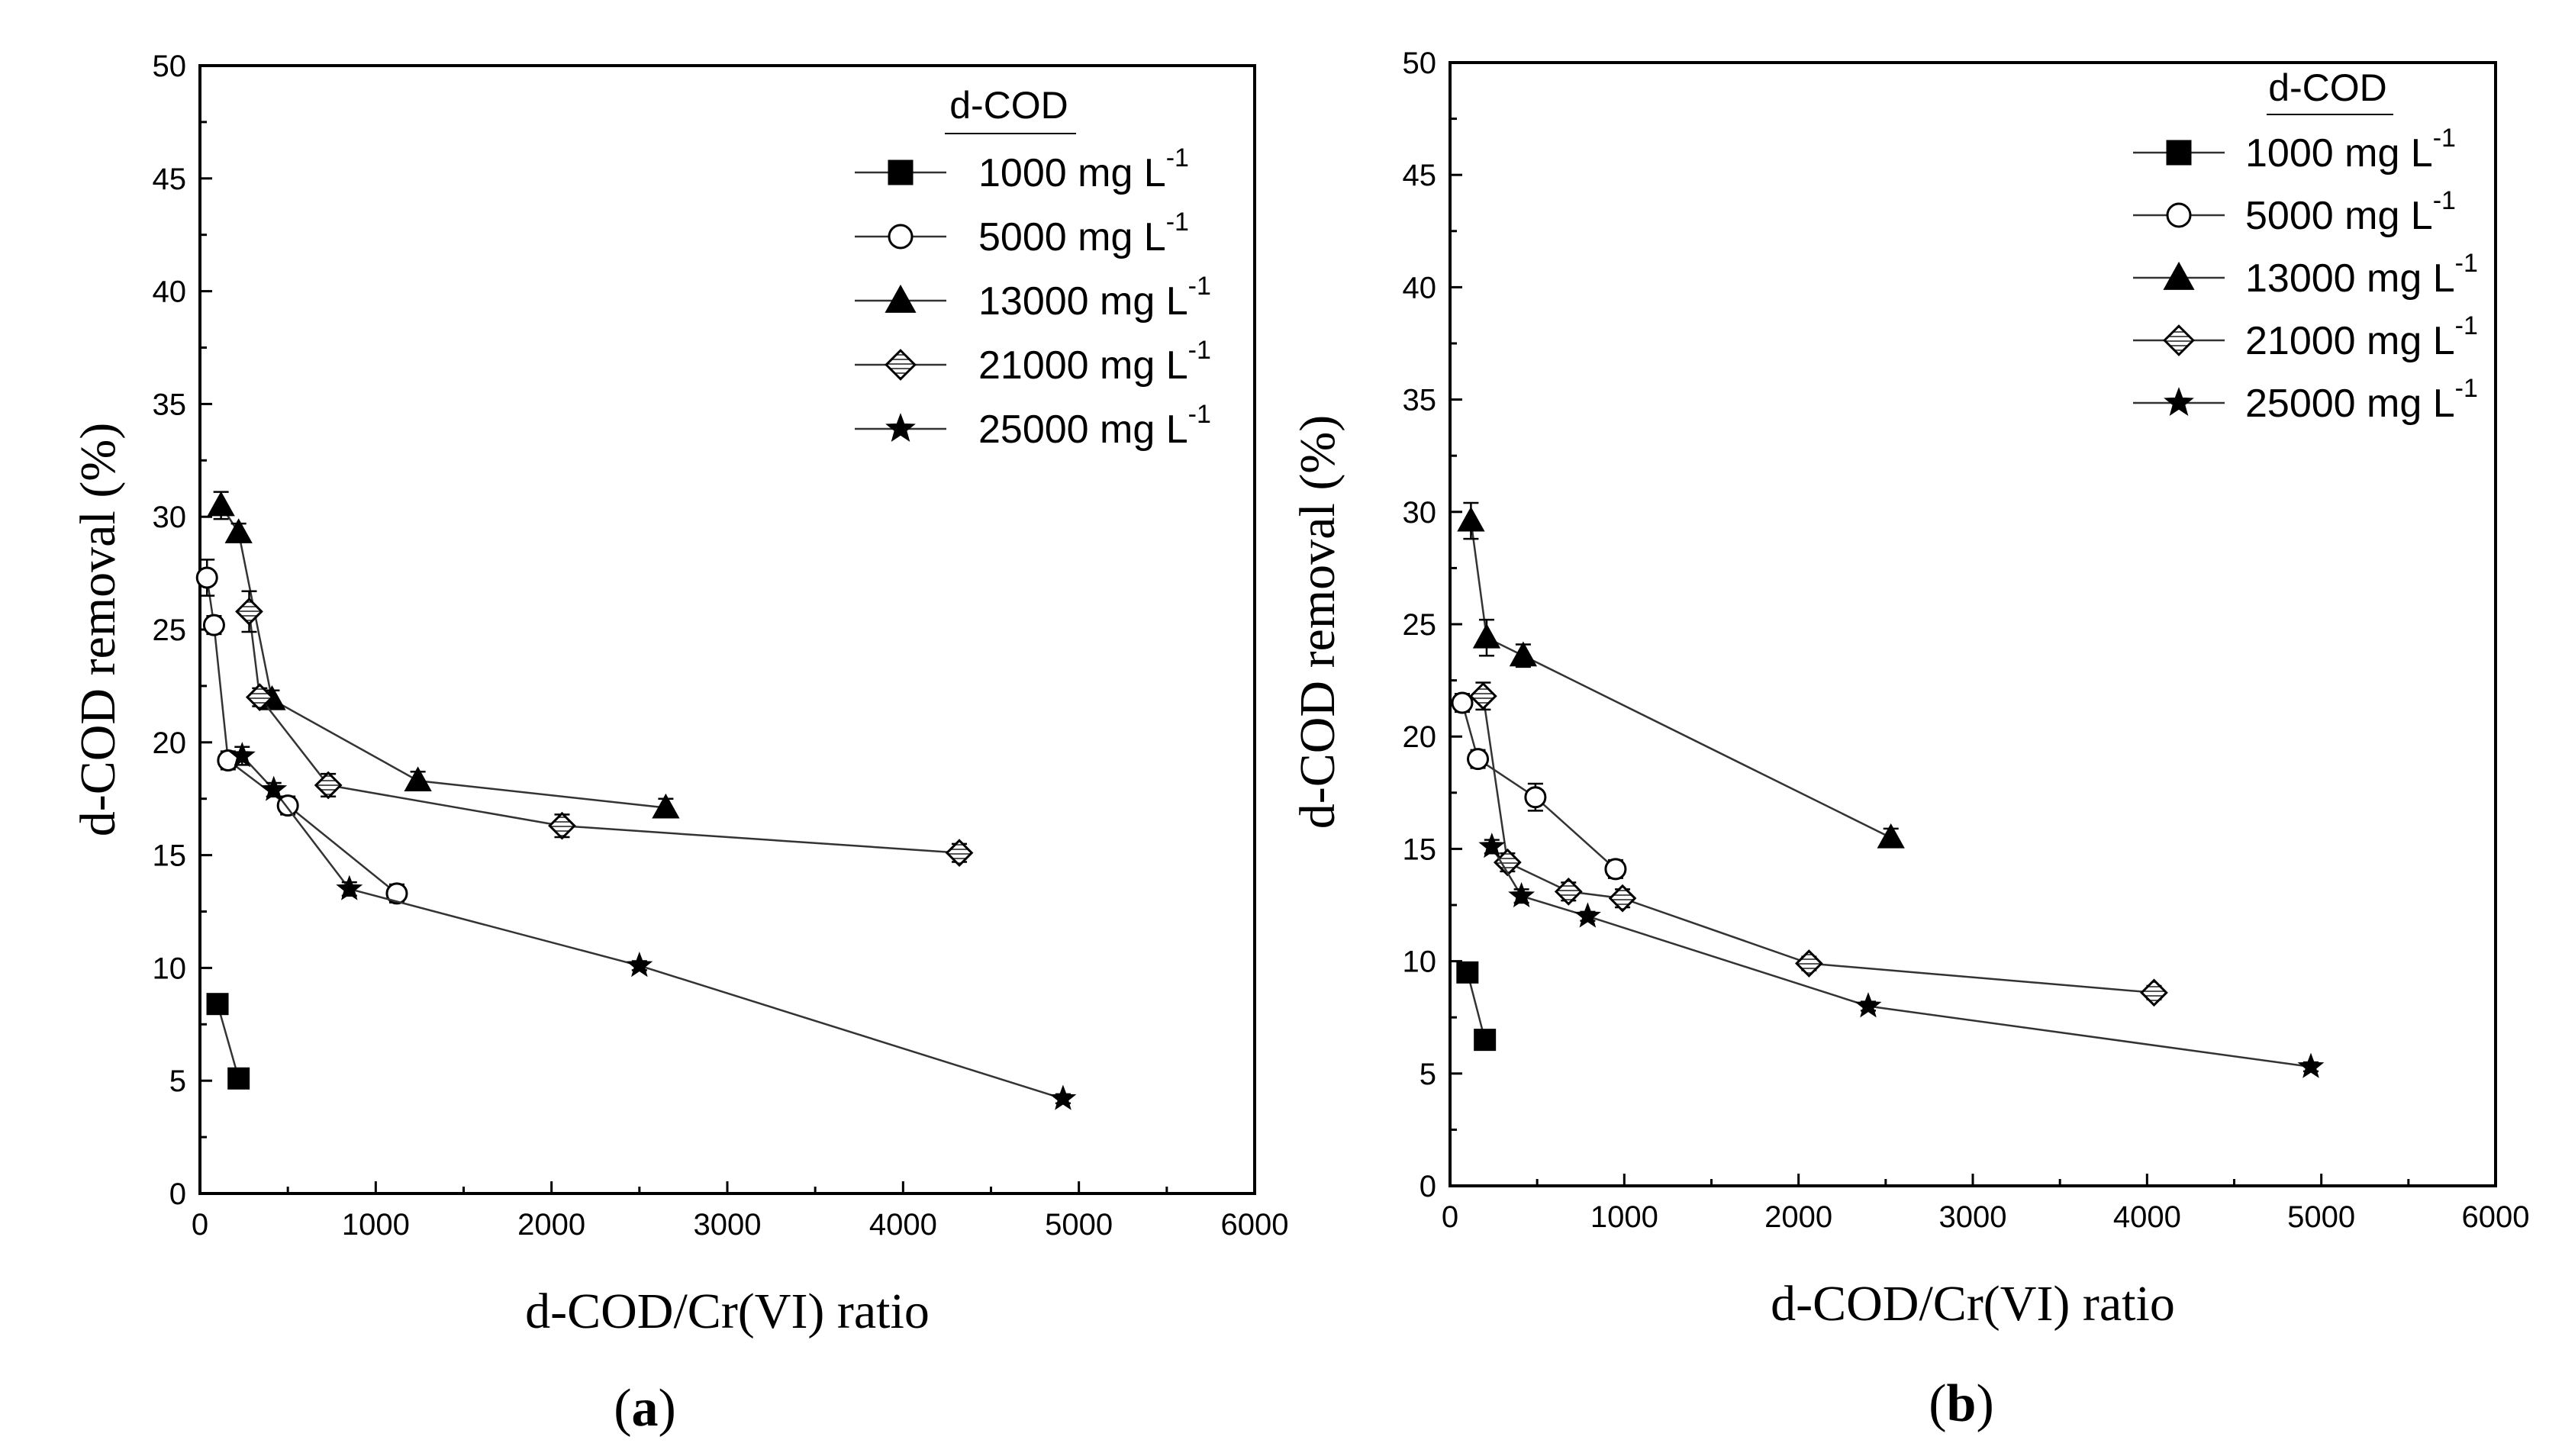 Image resolution: width=2549 pixels, height=1456 pixels. Describe the element at coordinates (1428, 1074) in the screenshot. I see `y-tick-label: 5` at that location.